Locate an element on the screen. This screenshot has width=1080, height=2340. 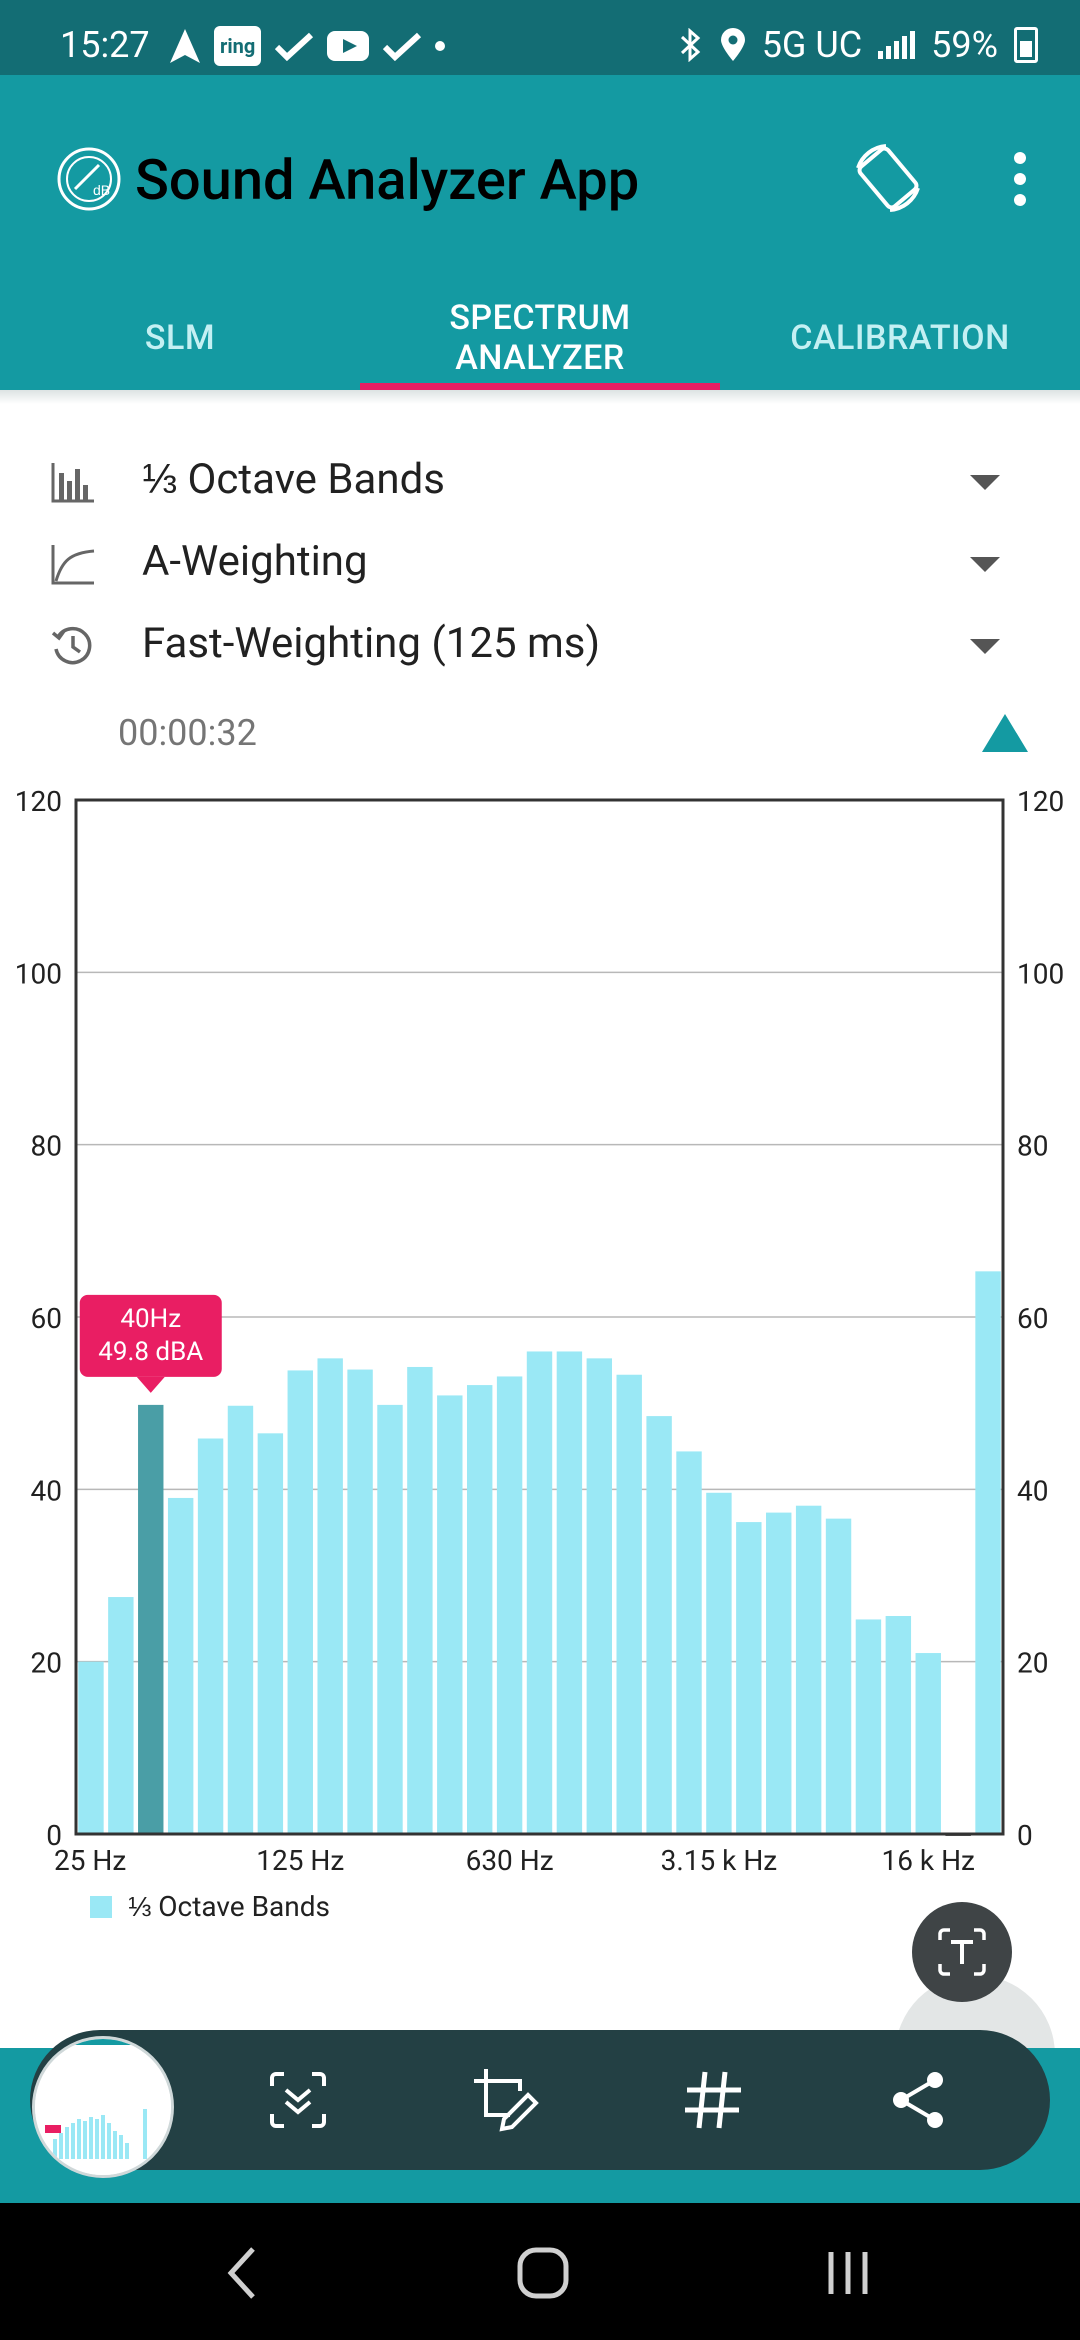
y-tick-label-left: 0 is located at coordinates (54, 1835).